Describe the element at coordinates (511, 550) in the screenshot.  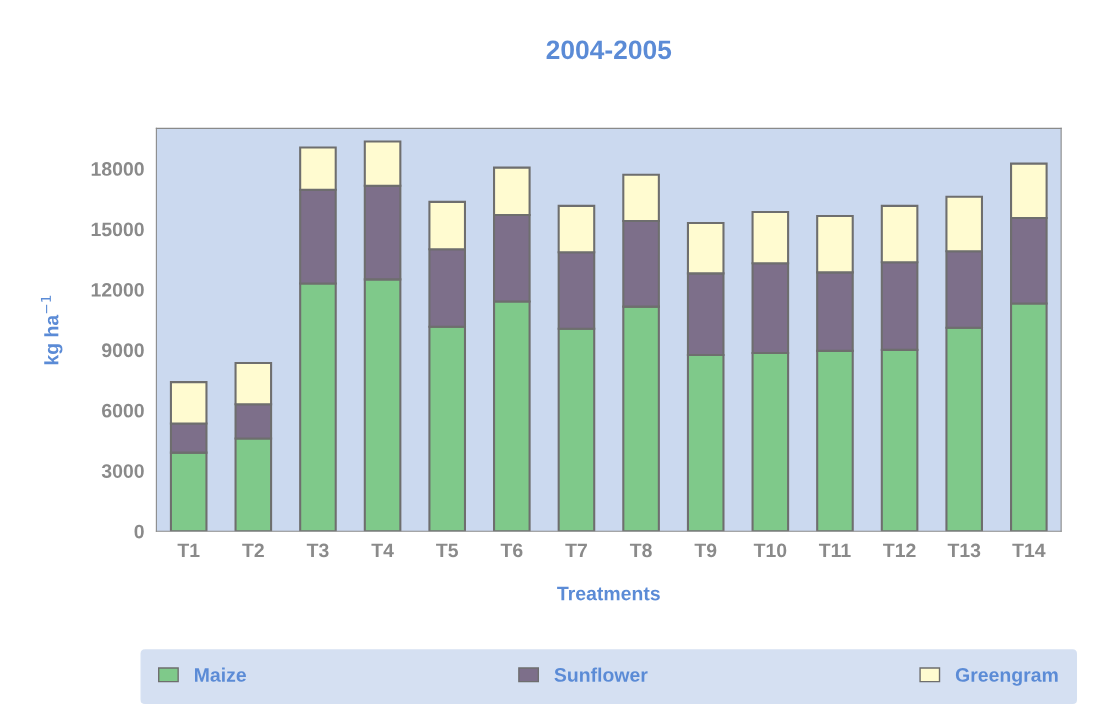
I see `x-tick-label: T6` at that location.